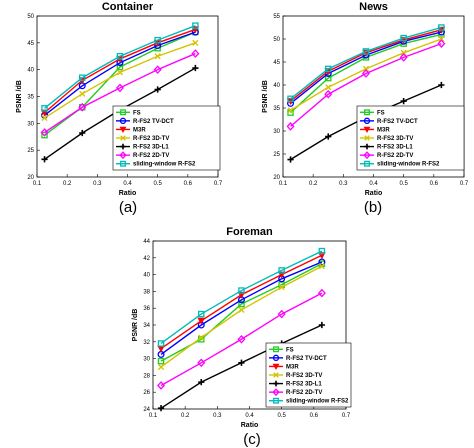 The height and width of the screenshot is (448, 474). Describe the element at coordinates (30, 98) in the screenshot. I see `y-tick-label: 35` at that location.